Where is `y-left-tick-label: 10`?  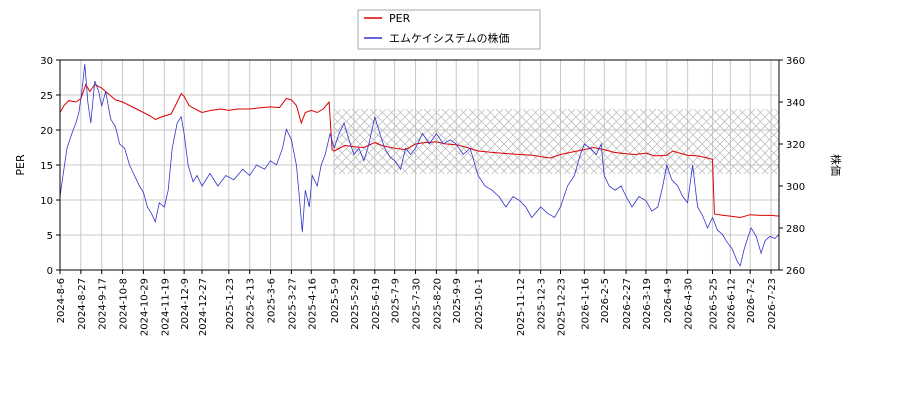
y-left-tick-label: 10 is located at coordinates (46, 201).